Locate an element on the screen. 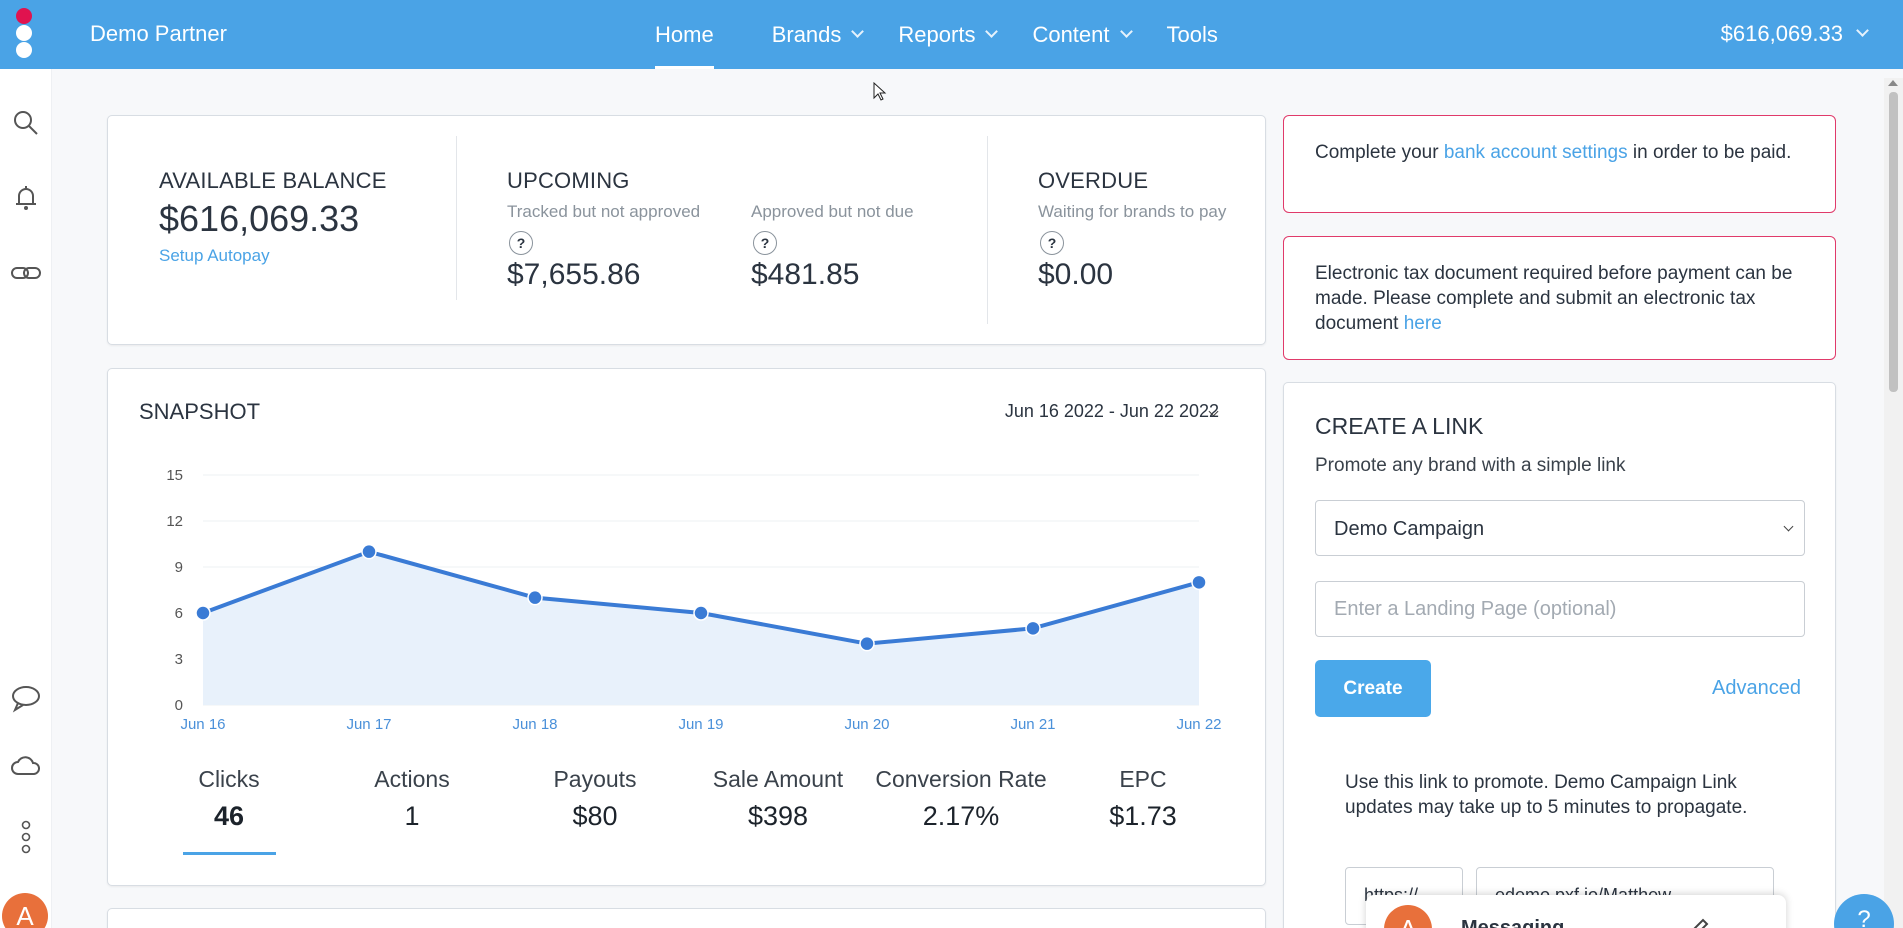 The height and width of the screenshot is (928, 1903). overdue-label: OVERDUE is located at coordinates (1093, 180).